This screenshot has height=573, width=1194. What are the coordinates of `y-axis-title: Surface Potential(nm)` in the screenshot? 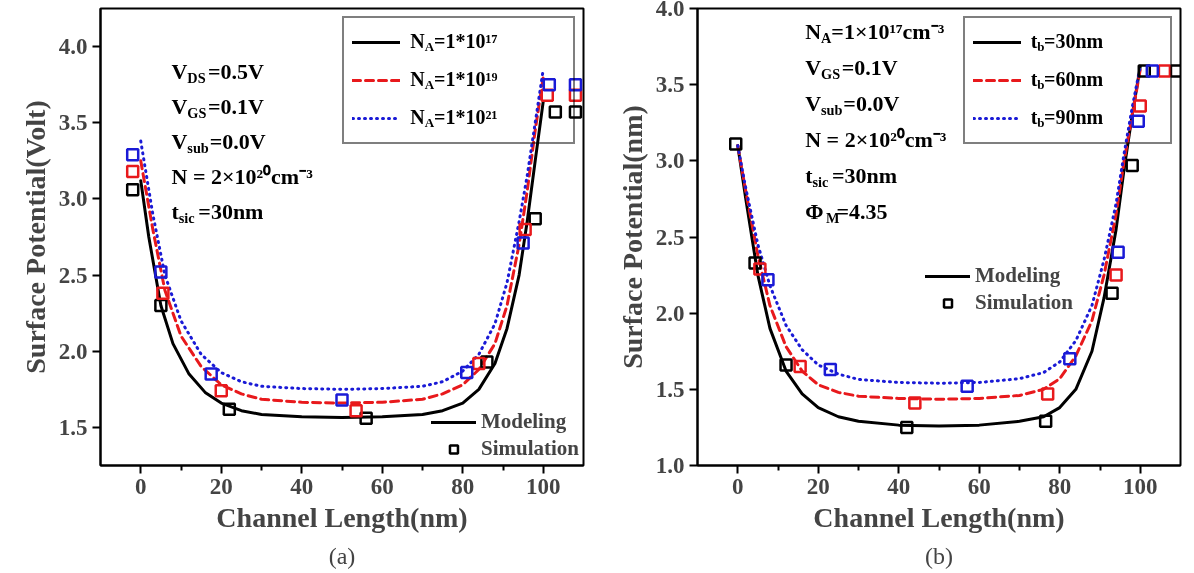 It's located at (632, 237).